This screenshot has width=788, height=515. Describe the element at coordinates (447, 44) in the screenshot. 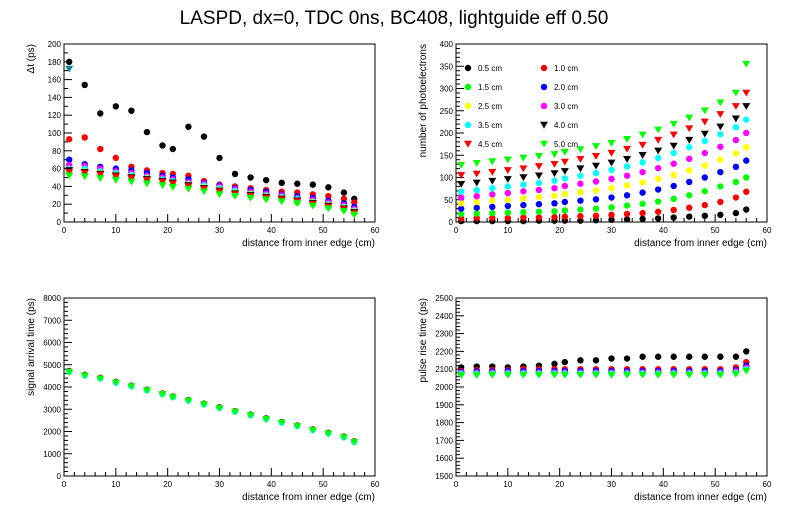

I see `y-tick-label: 400` at that location.